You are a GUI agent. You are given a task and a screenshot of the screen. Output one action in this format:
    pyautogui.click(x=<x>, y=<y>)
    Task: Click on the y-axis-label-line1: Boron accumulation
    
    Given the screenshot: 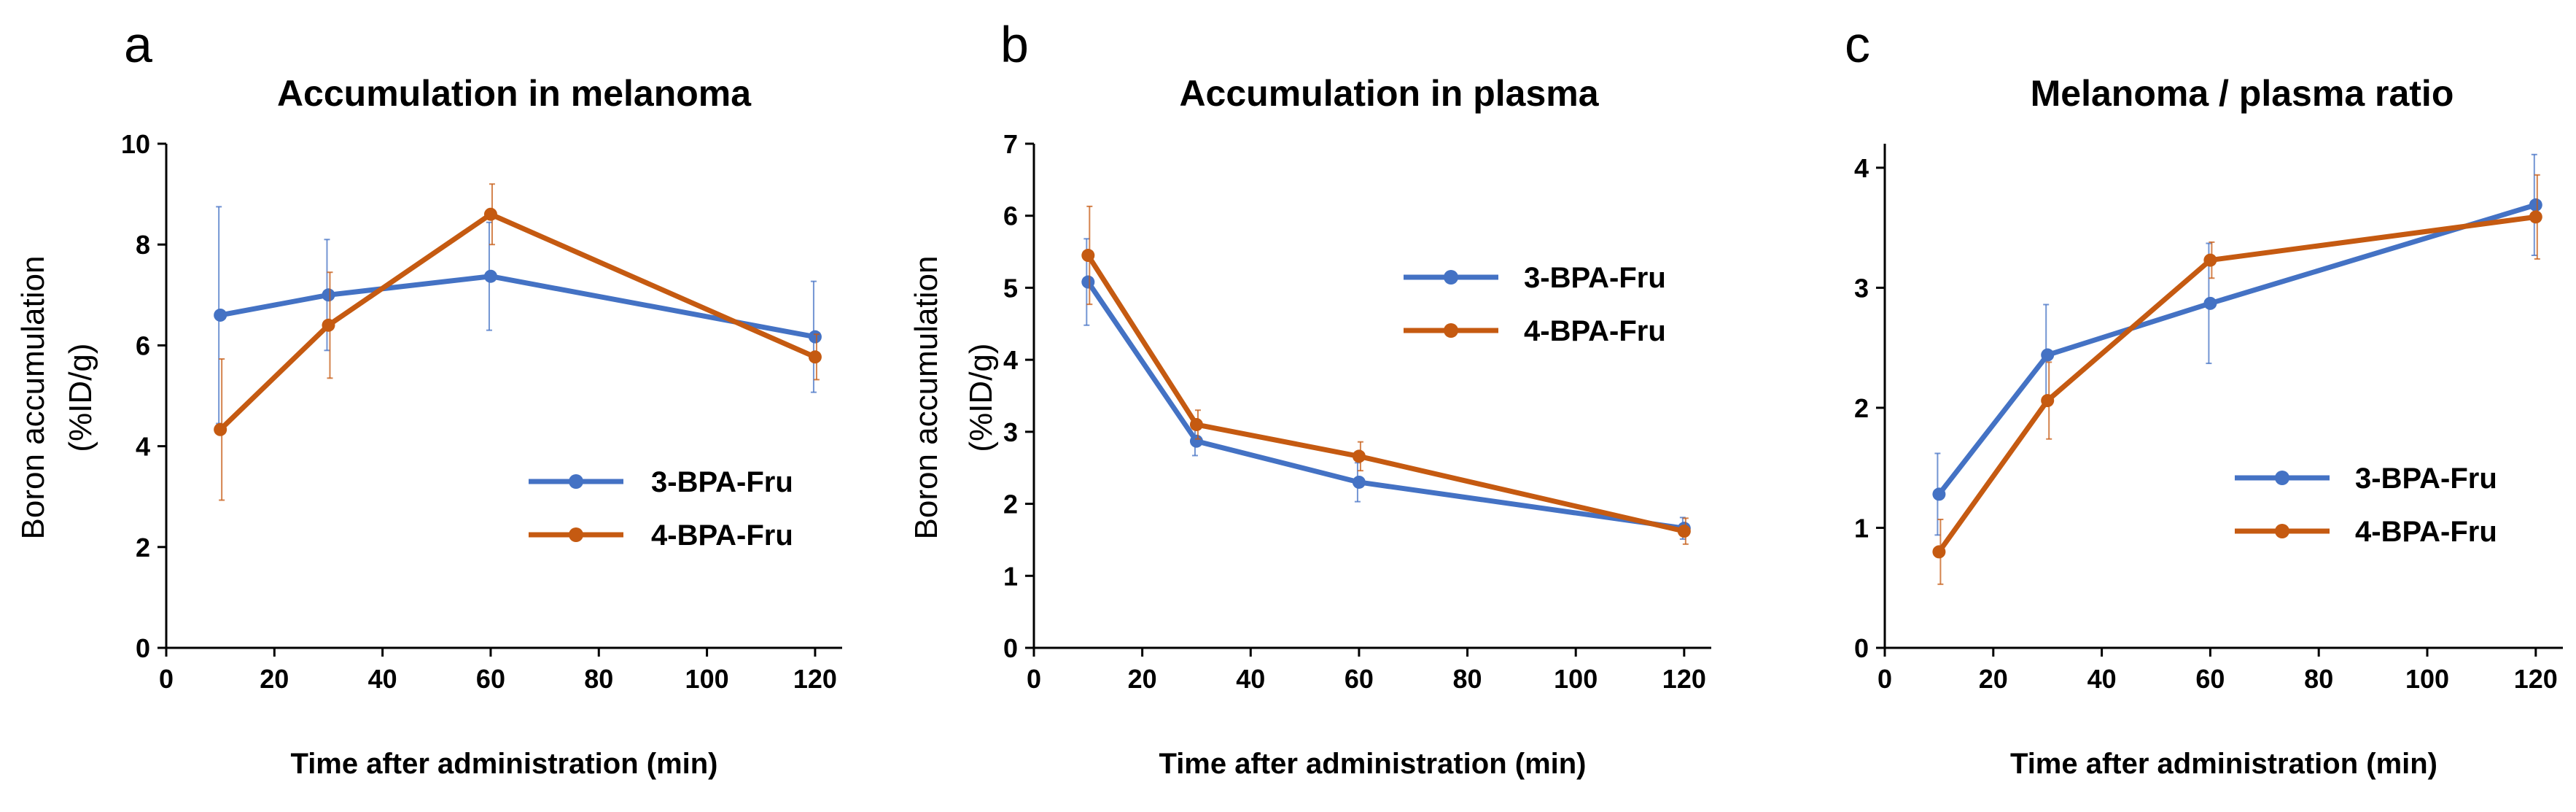 What is the action you would take?
    pyautogui.click(x=926, y=398)
    